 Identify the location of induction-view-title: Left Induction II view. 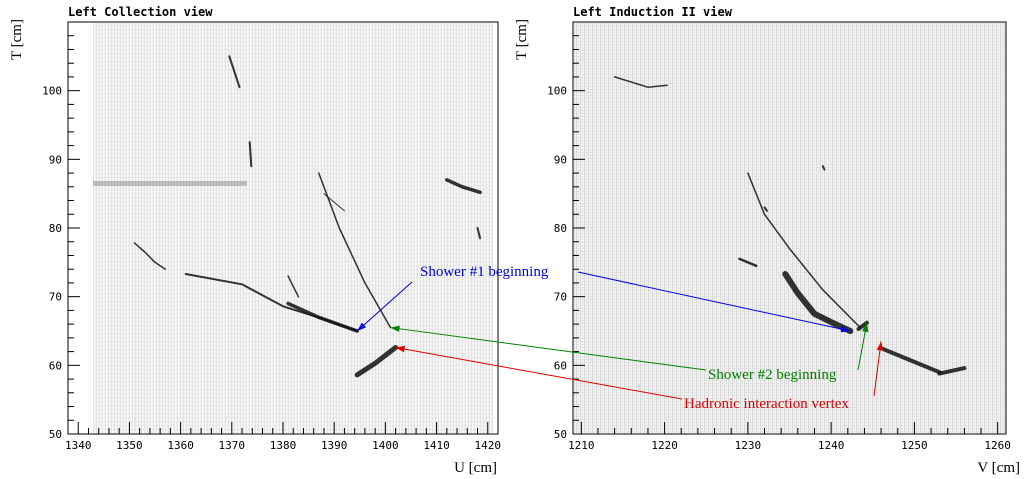
(653, 12).